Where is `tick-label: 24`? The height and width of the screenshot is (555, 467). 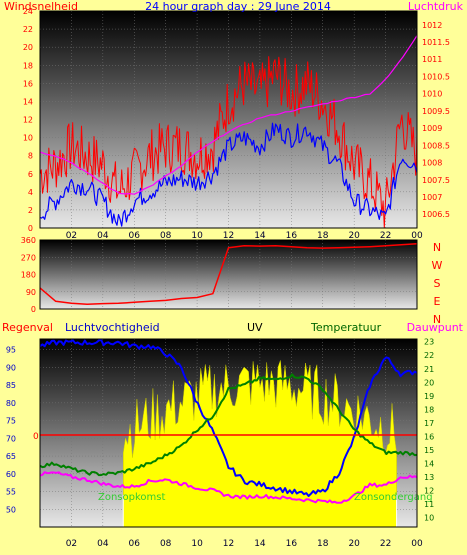
tick-label: 24 is located at coordinates (28, 11).